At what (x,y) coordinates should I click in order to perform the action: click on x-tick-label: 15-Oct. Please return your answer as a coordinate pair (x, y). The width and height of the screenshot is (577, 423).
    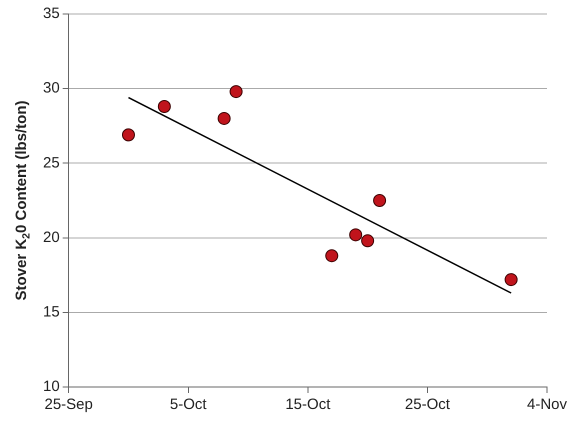
    Looking at the image, I should click on (308, 405).